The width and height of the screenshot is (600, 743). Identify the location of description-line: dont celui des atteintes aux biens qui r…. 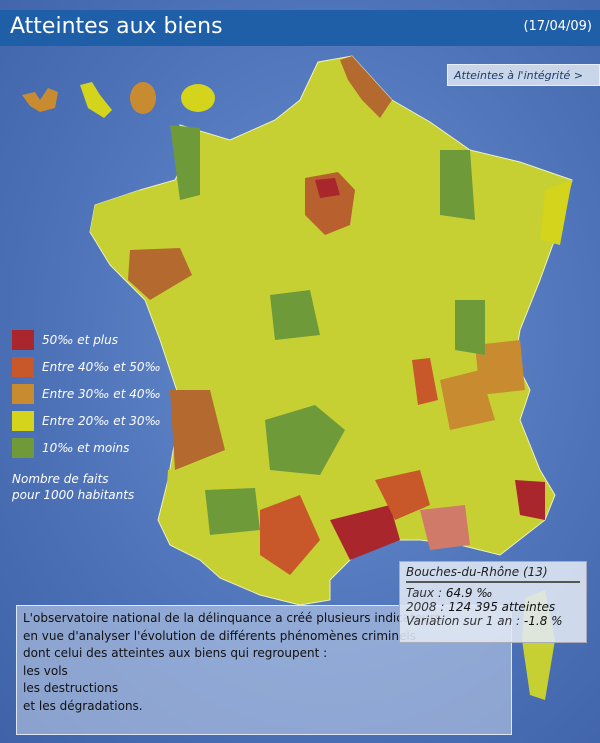
(175, 653).